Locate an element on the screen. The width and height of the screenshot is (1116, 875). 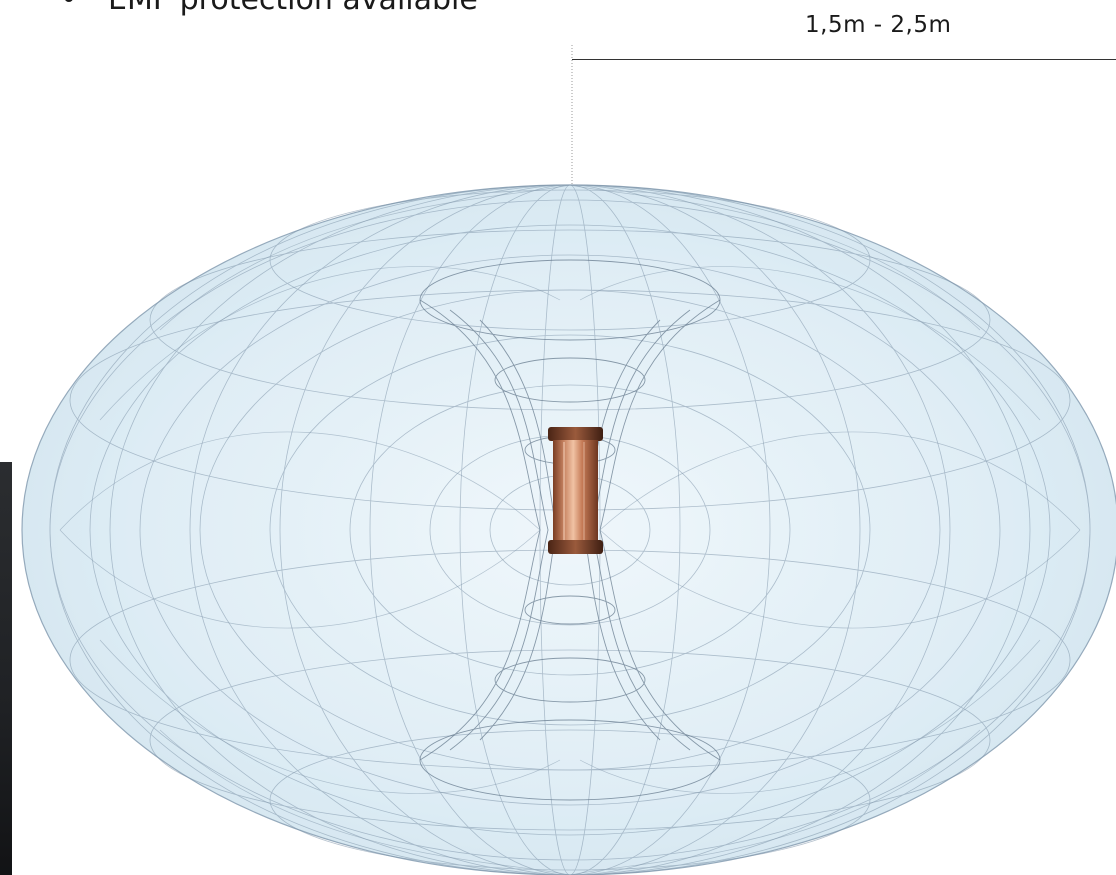
radius-dimension-label: 1,5m - 2,5m is located at coordinates (878, 25).